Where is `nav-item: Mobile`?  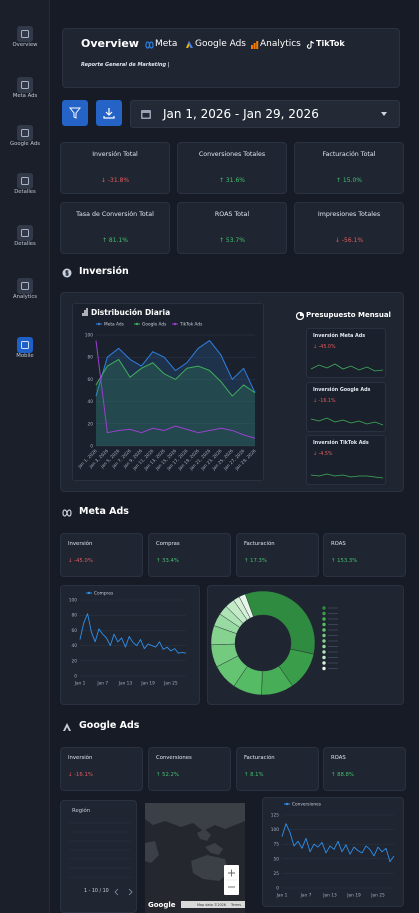 nav-item: Mobile is located at coordinates (25, 350).